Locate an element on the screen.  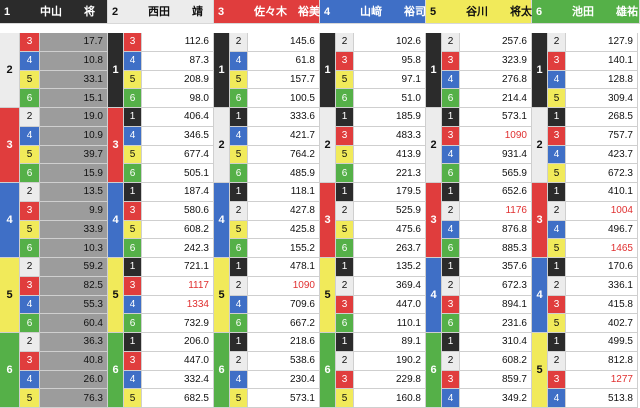
odds-value: 413.9 is located at coordinates (390, 155).